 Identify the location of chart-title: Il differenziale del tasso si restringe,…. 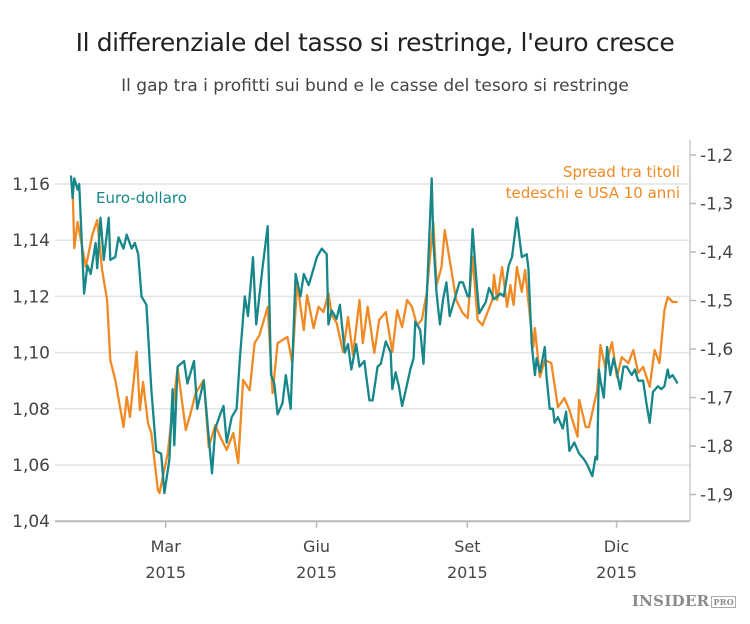
(375, 42).